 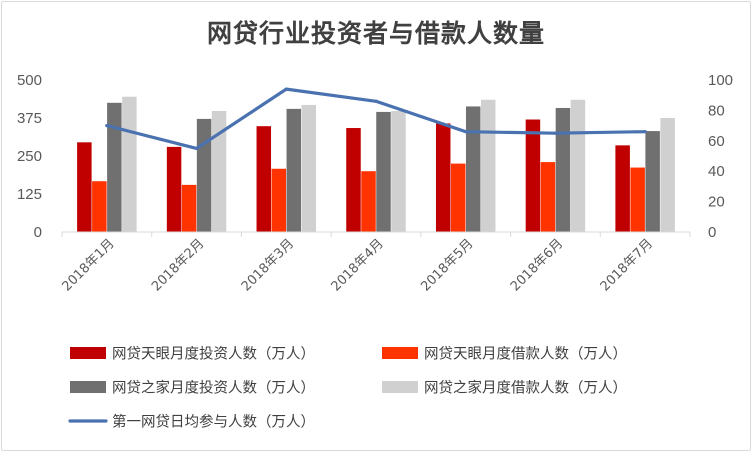 What do you see at coordinates (720, 80) in the screenshot?
I see `y-right-tick-label: 100` at bounding box center [720, 80].